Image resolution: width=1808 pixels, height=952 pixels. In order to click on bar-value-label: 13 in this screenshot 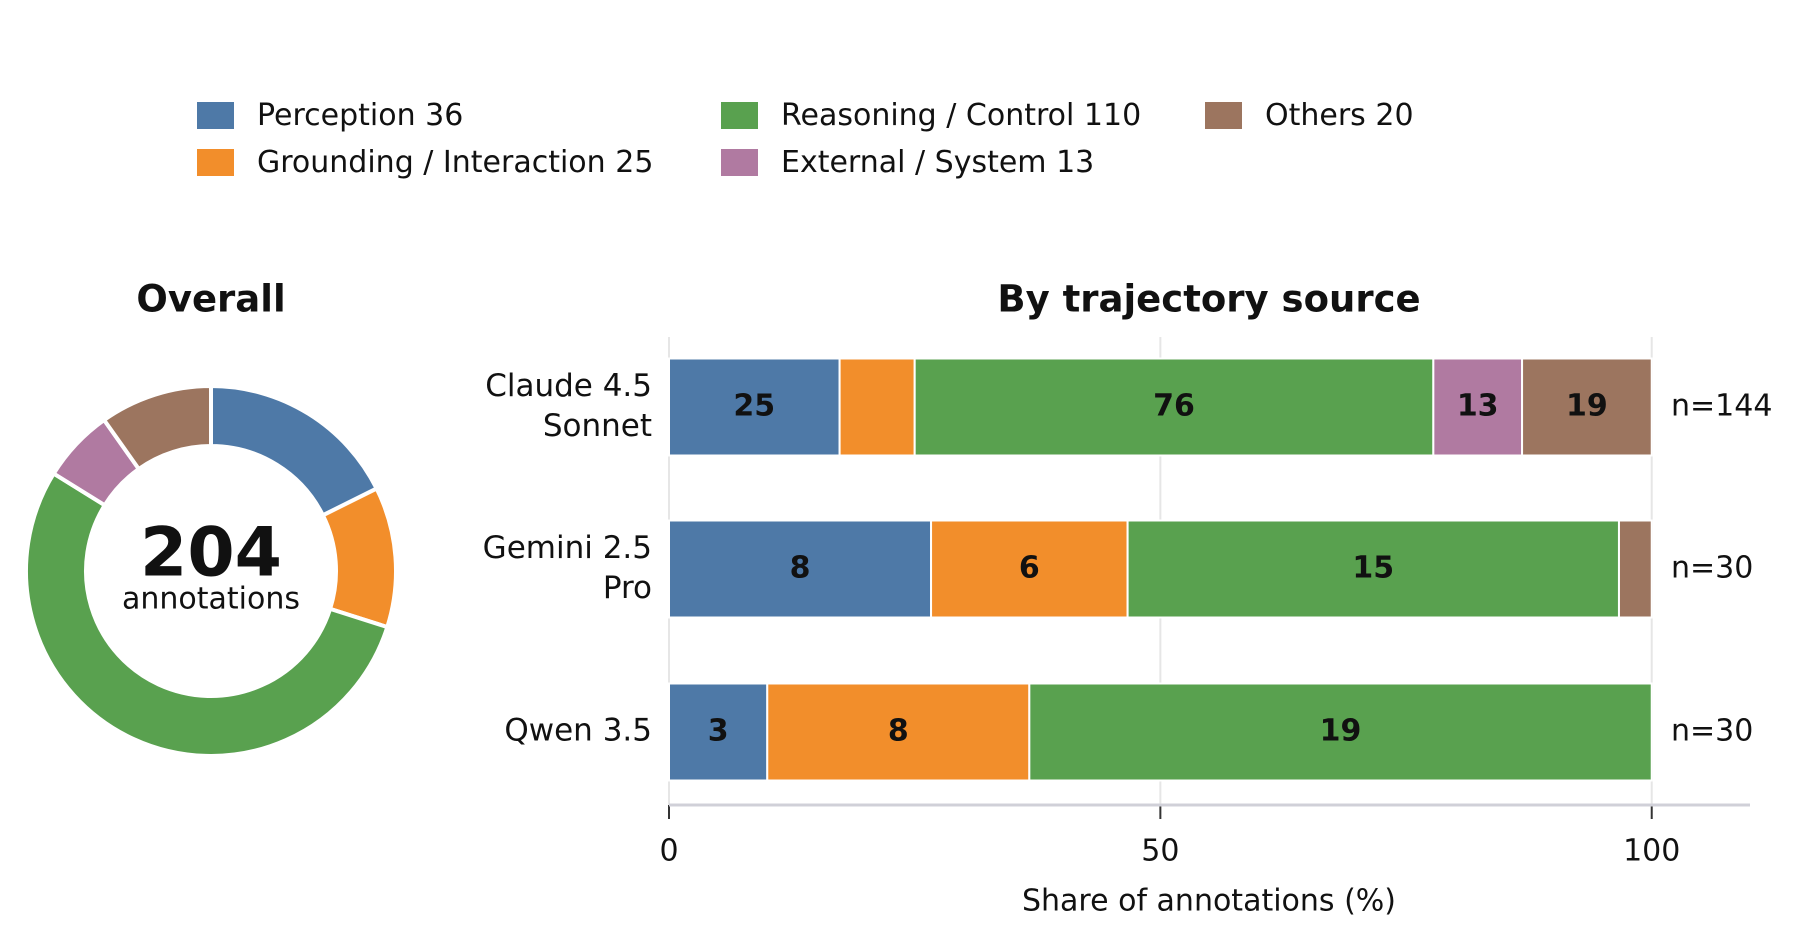, I will do `click(1478, 406)`.